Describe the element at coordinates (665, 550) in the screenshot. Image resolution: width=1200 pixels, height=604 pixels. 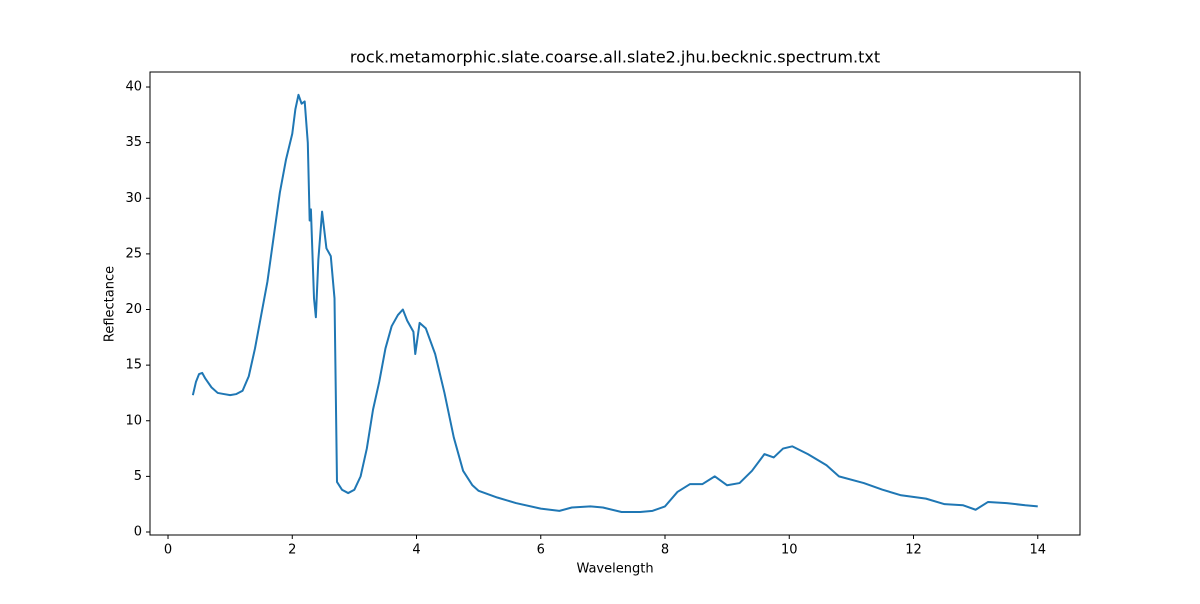
I see `x-tick-label: 8` at that location.